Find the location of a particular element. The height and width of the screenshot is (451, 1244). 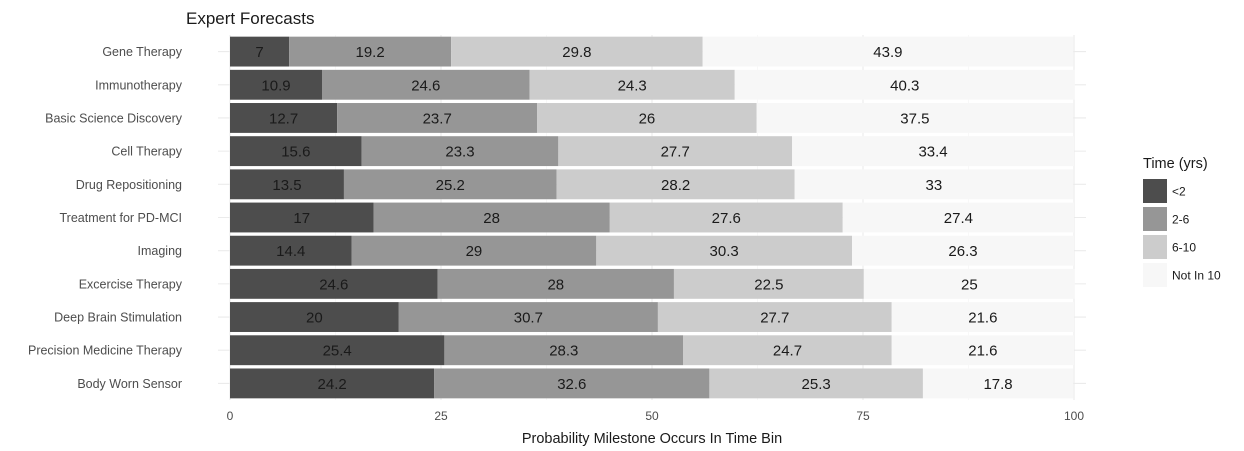

data-label: 26.3 is located at coordinates (962, 251).